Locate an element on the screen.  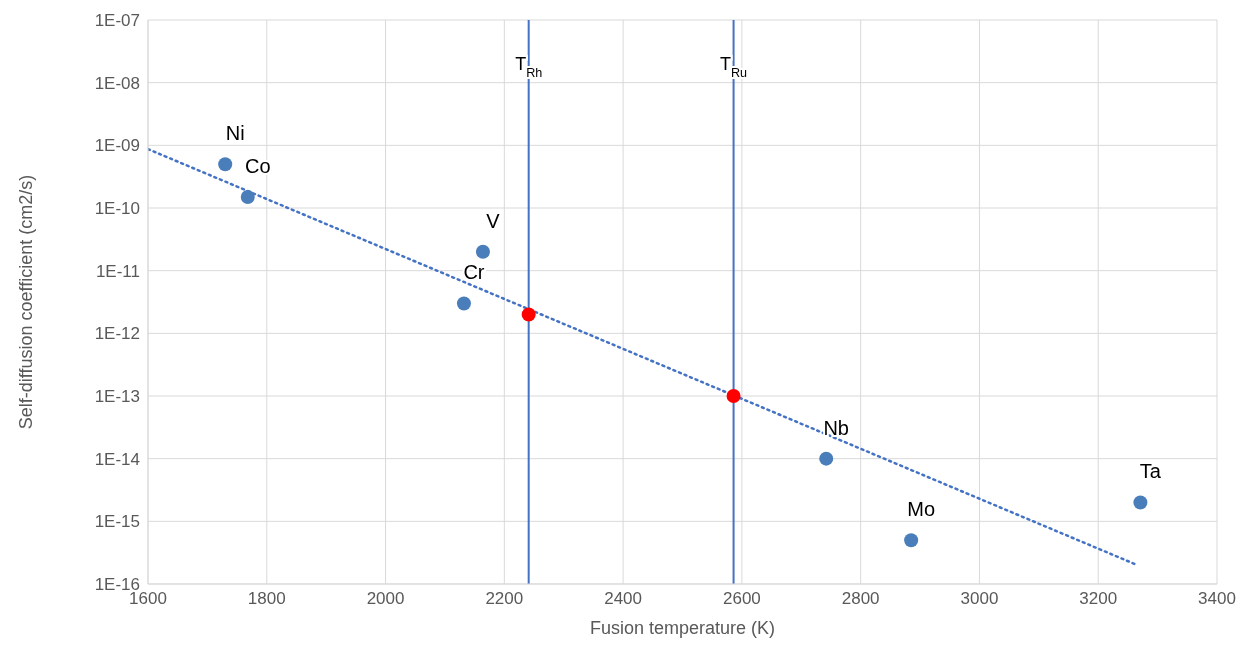
x-tick-label: 3200 is located at coordinates (1098, 599).